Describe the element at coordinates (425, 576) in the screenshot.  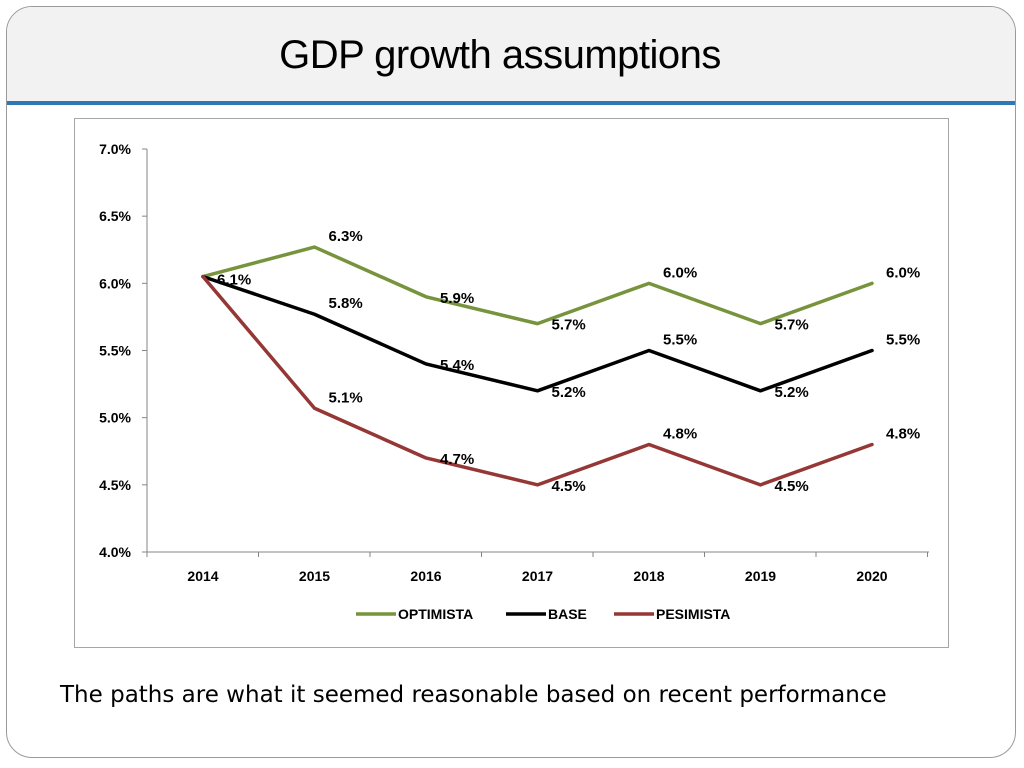
I see `x-tick-label: 2016` at that location.